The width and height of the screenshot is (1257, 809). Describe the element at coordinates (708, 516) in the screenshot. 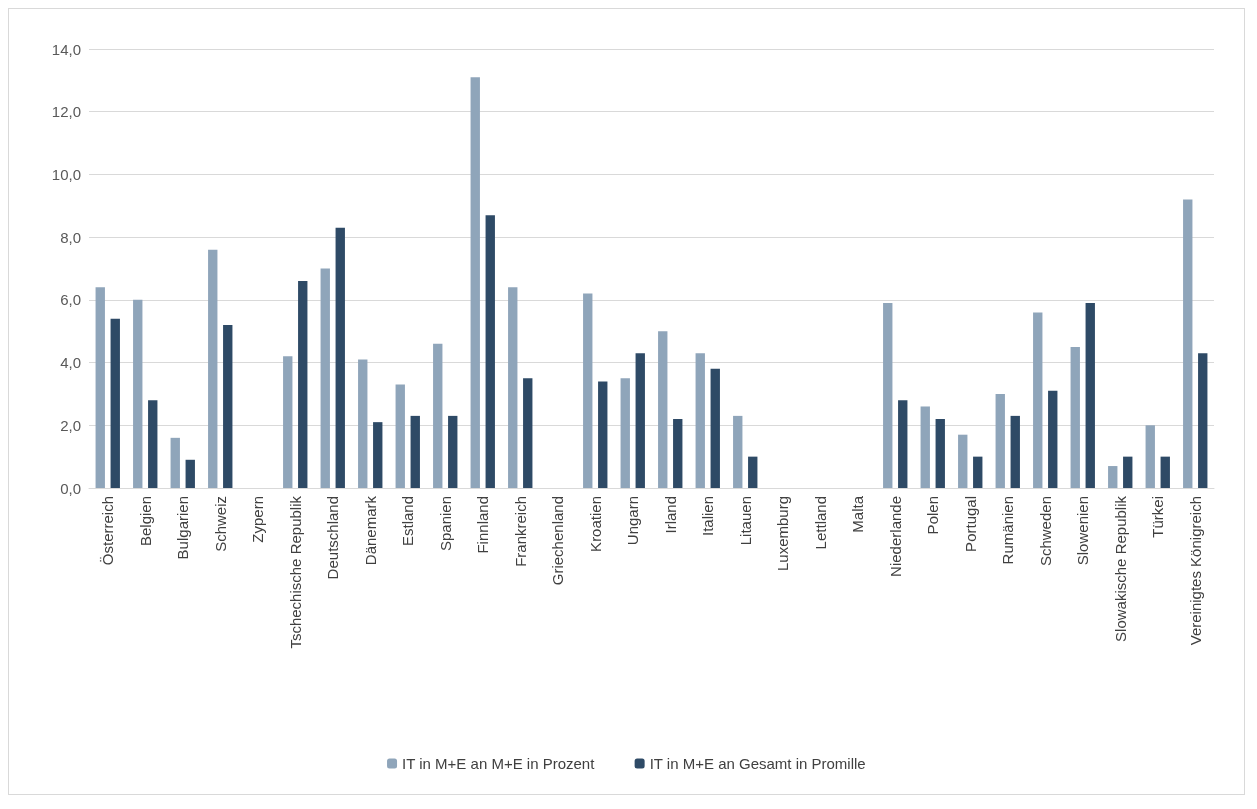

I see `x-tick-label: Italien` at that location.